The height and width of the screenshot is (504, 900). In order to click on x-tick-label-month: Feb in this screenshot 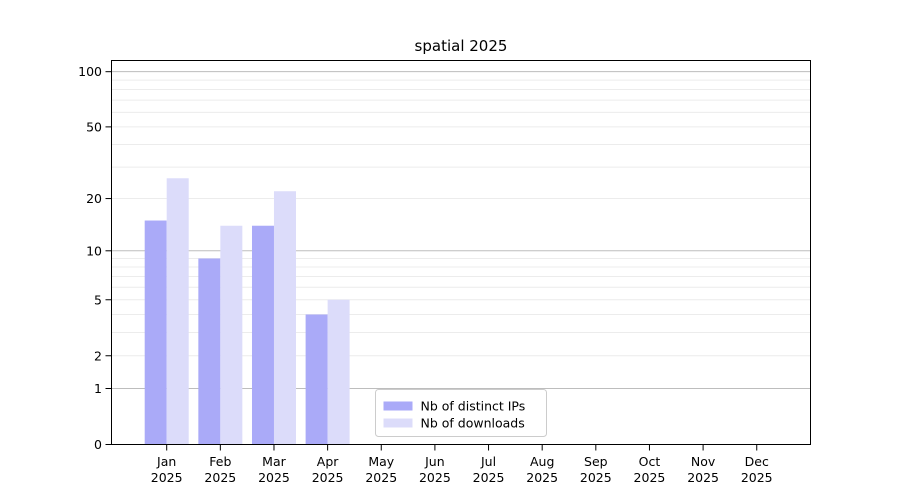, I will do `click(220, 461)`.